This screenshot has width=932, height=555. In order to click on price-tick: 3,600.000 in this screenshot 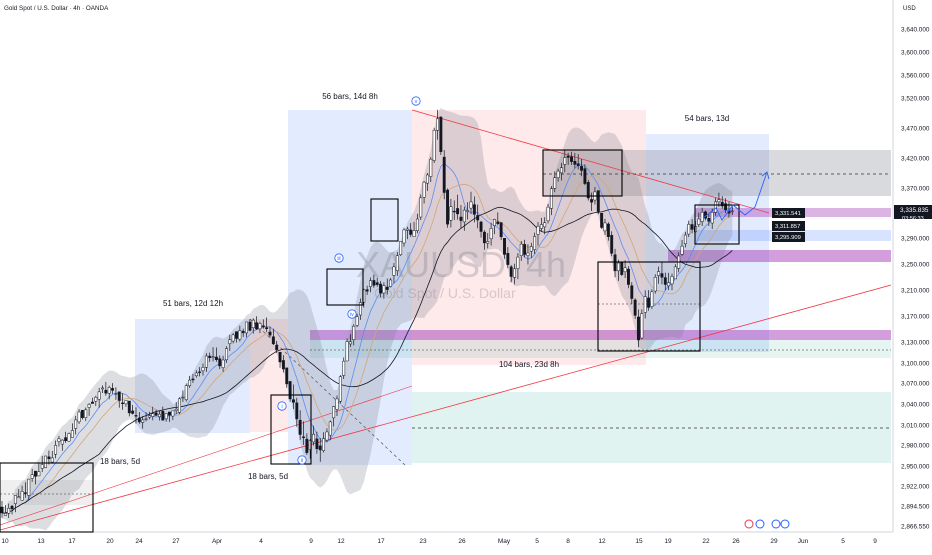, I will do `click(915, 53)`.